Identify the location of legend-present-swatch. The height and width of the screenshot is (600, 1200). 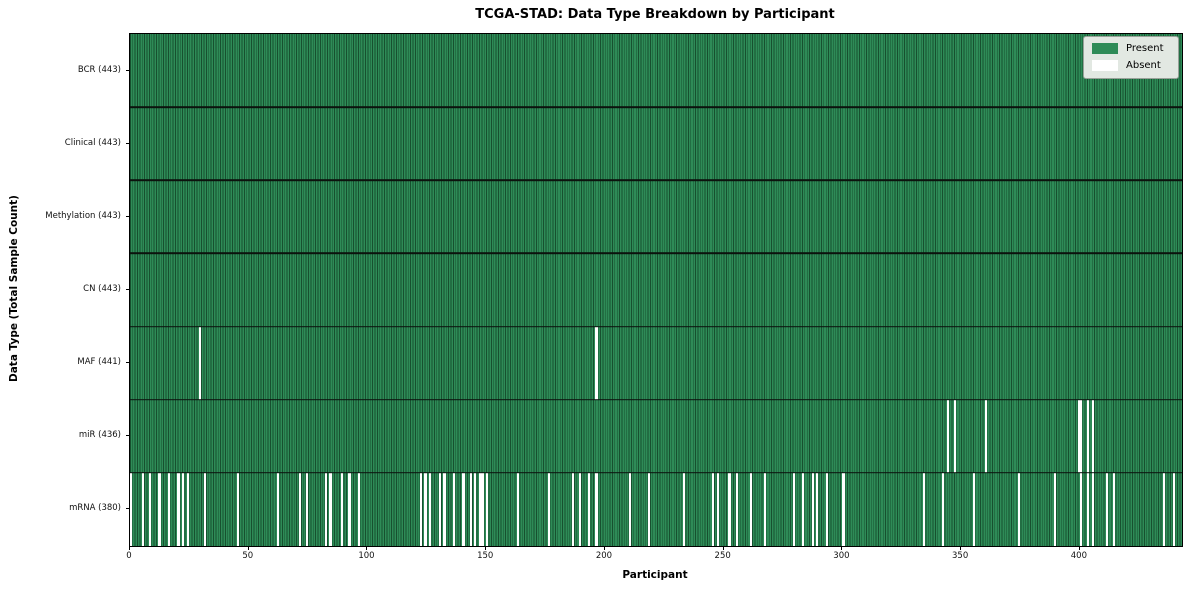
(1105, 48).